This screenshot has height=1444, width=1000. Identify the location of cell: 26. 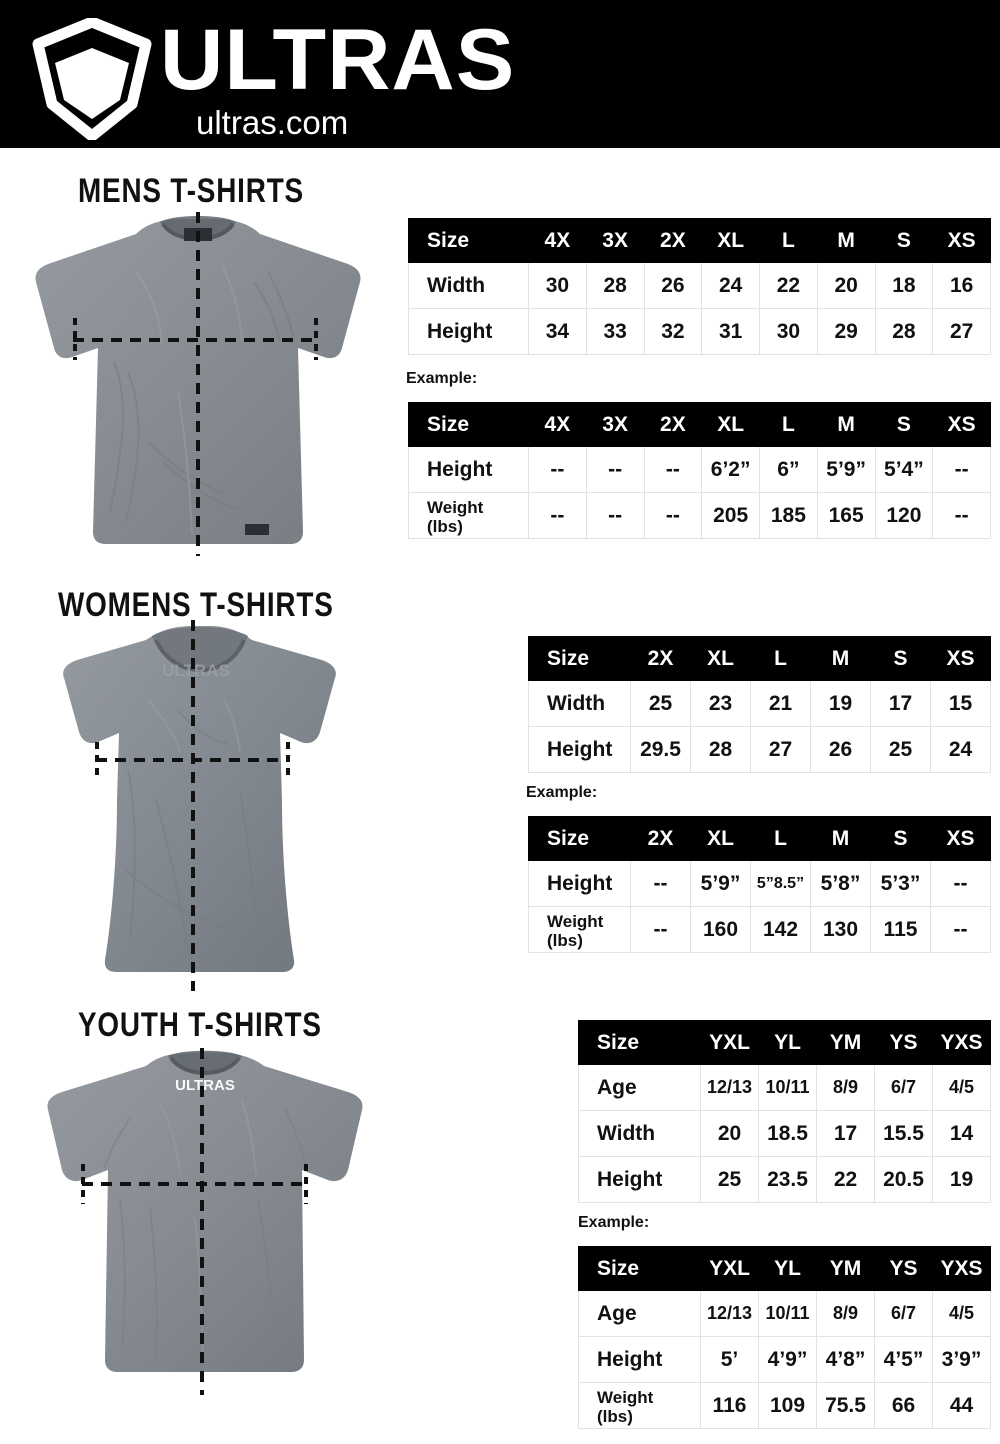
(840, 749).